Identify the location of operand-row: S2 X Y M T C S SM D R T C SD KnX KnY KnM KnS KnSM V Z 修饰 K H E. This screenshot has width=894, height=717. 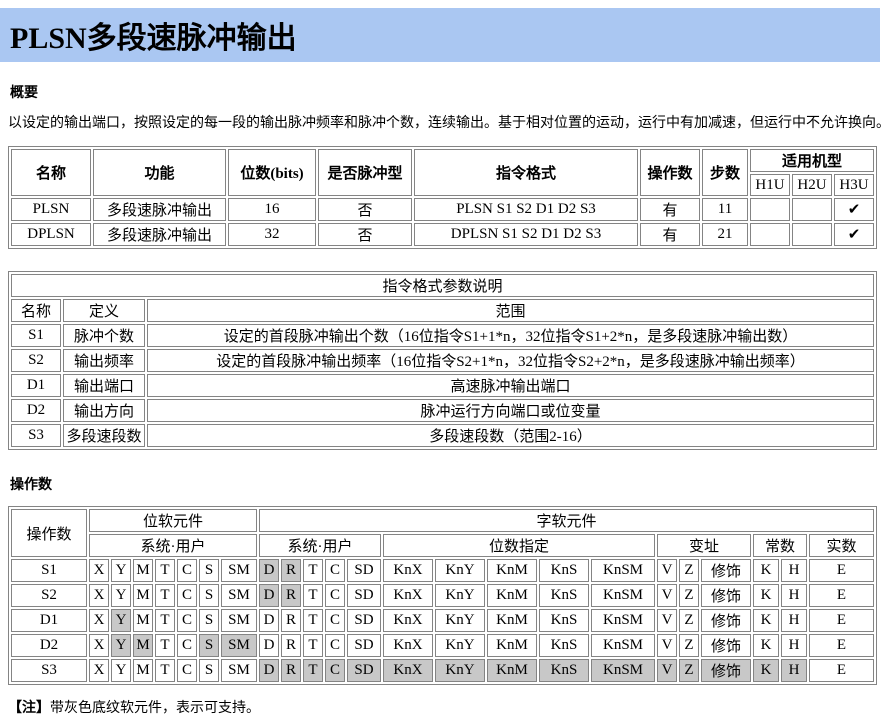
(442, 595).